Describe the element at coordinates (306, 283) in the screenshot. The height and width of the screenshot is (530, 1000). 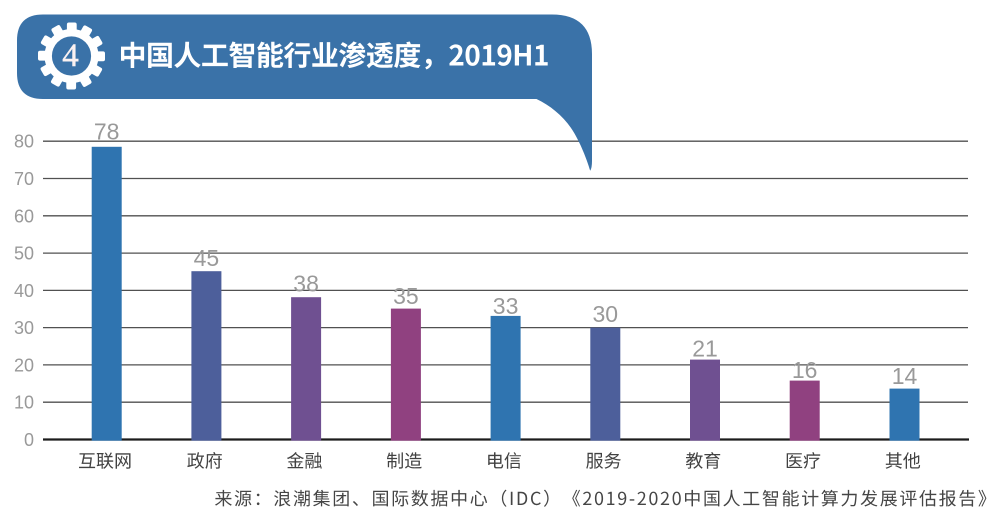
I see `svg-text: 38` at that location.